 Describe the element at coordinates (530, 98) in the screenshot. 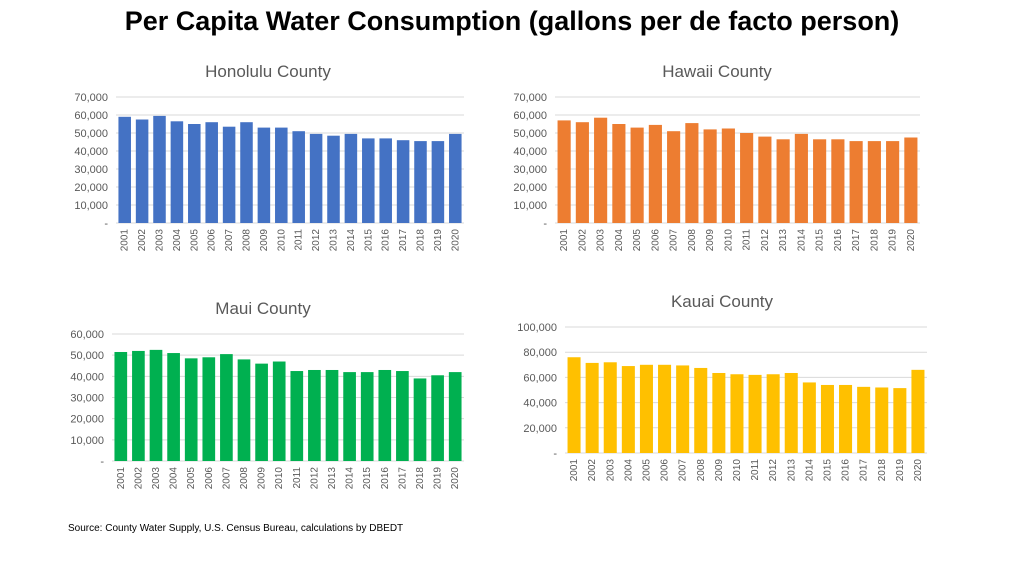

I see `y-tick-label: 70,000` at that location.